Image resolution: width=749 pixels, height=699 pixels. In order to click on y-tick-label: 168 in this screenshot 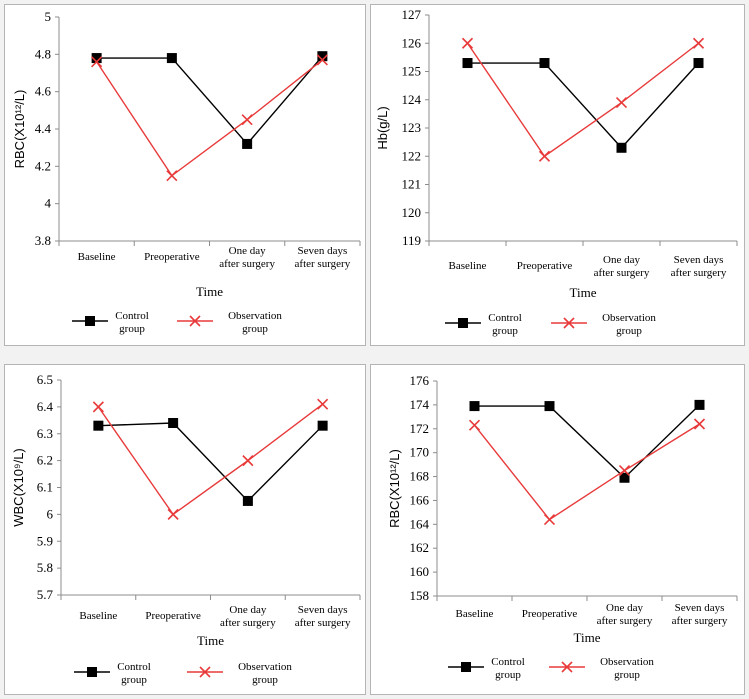, I will do `click(420, 476)`.